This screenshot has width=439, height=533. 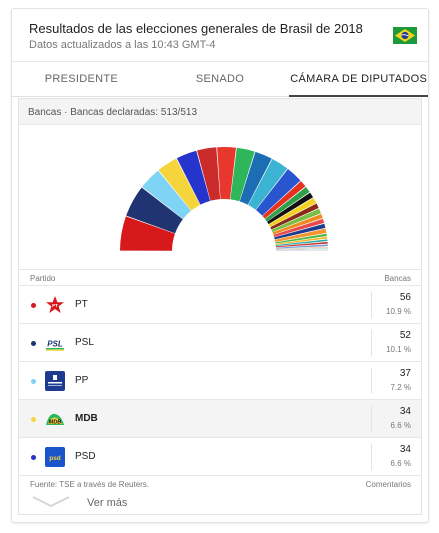 I want to click on tab-presidente: PRESIDENTE, so click(x=81, y=79).